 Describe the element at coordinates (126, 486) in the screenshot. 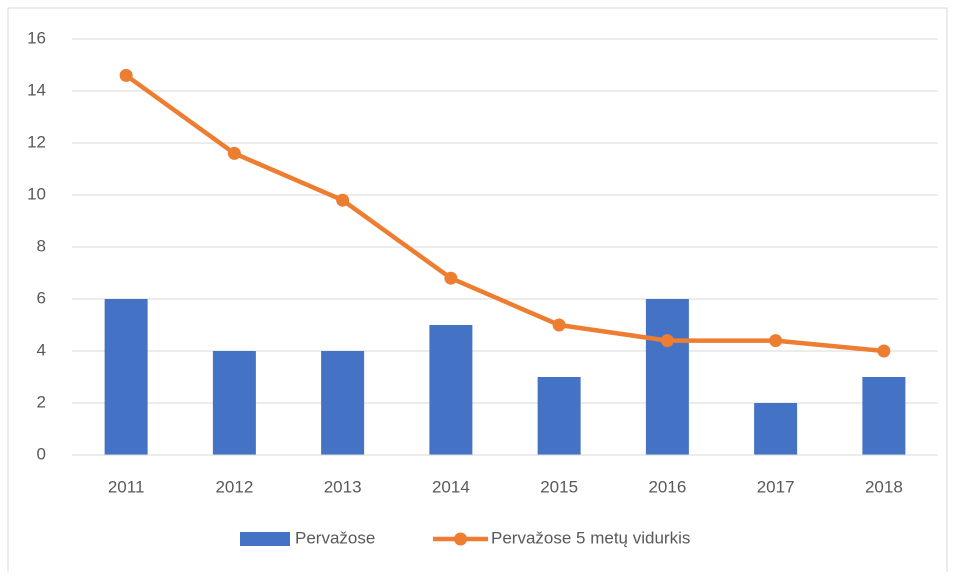

I see `x-tick-label: 2011` at that location.